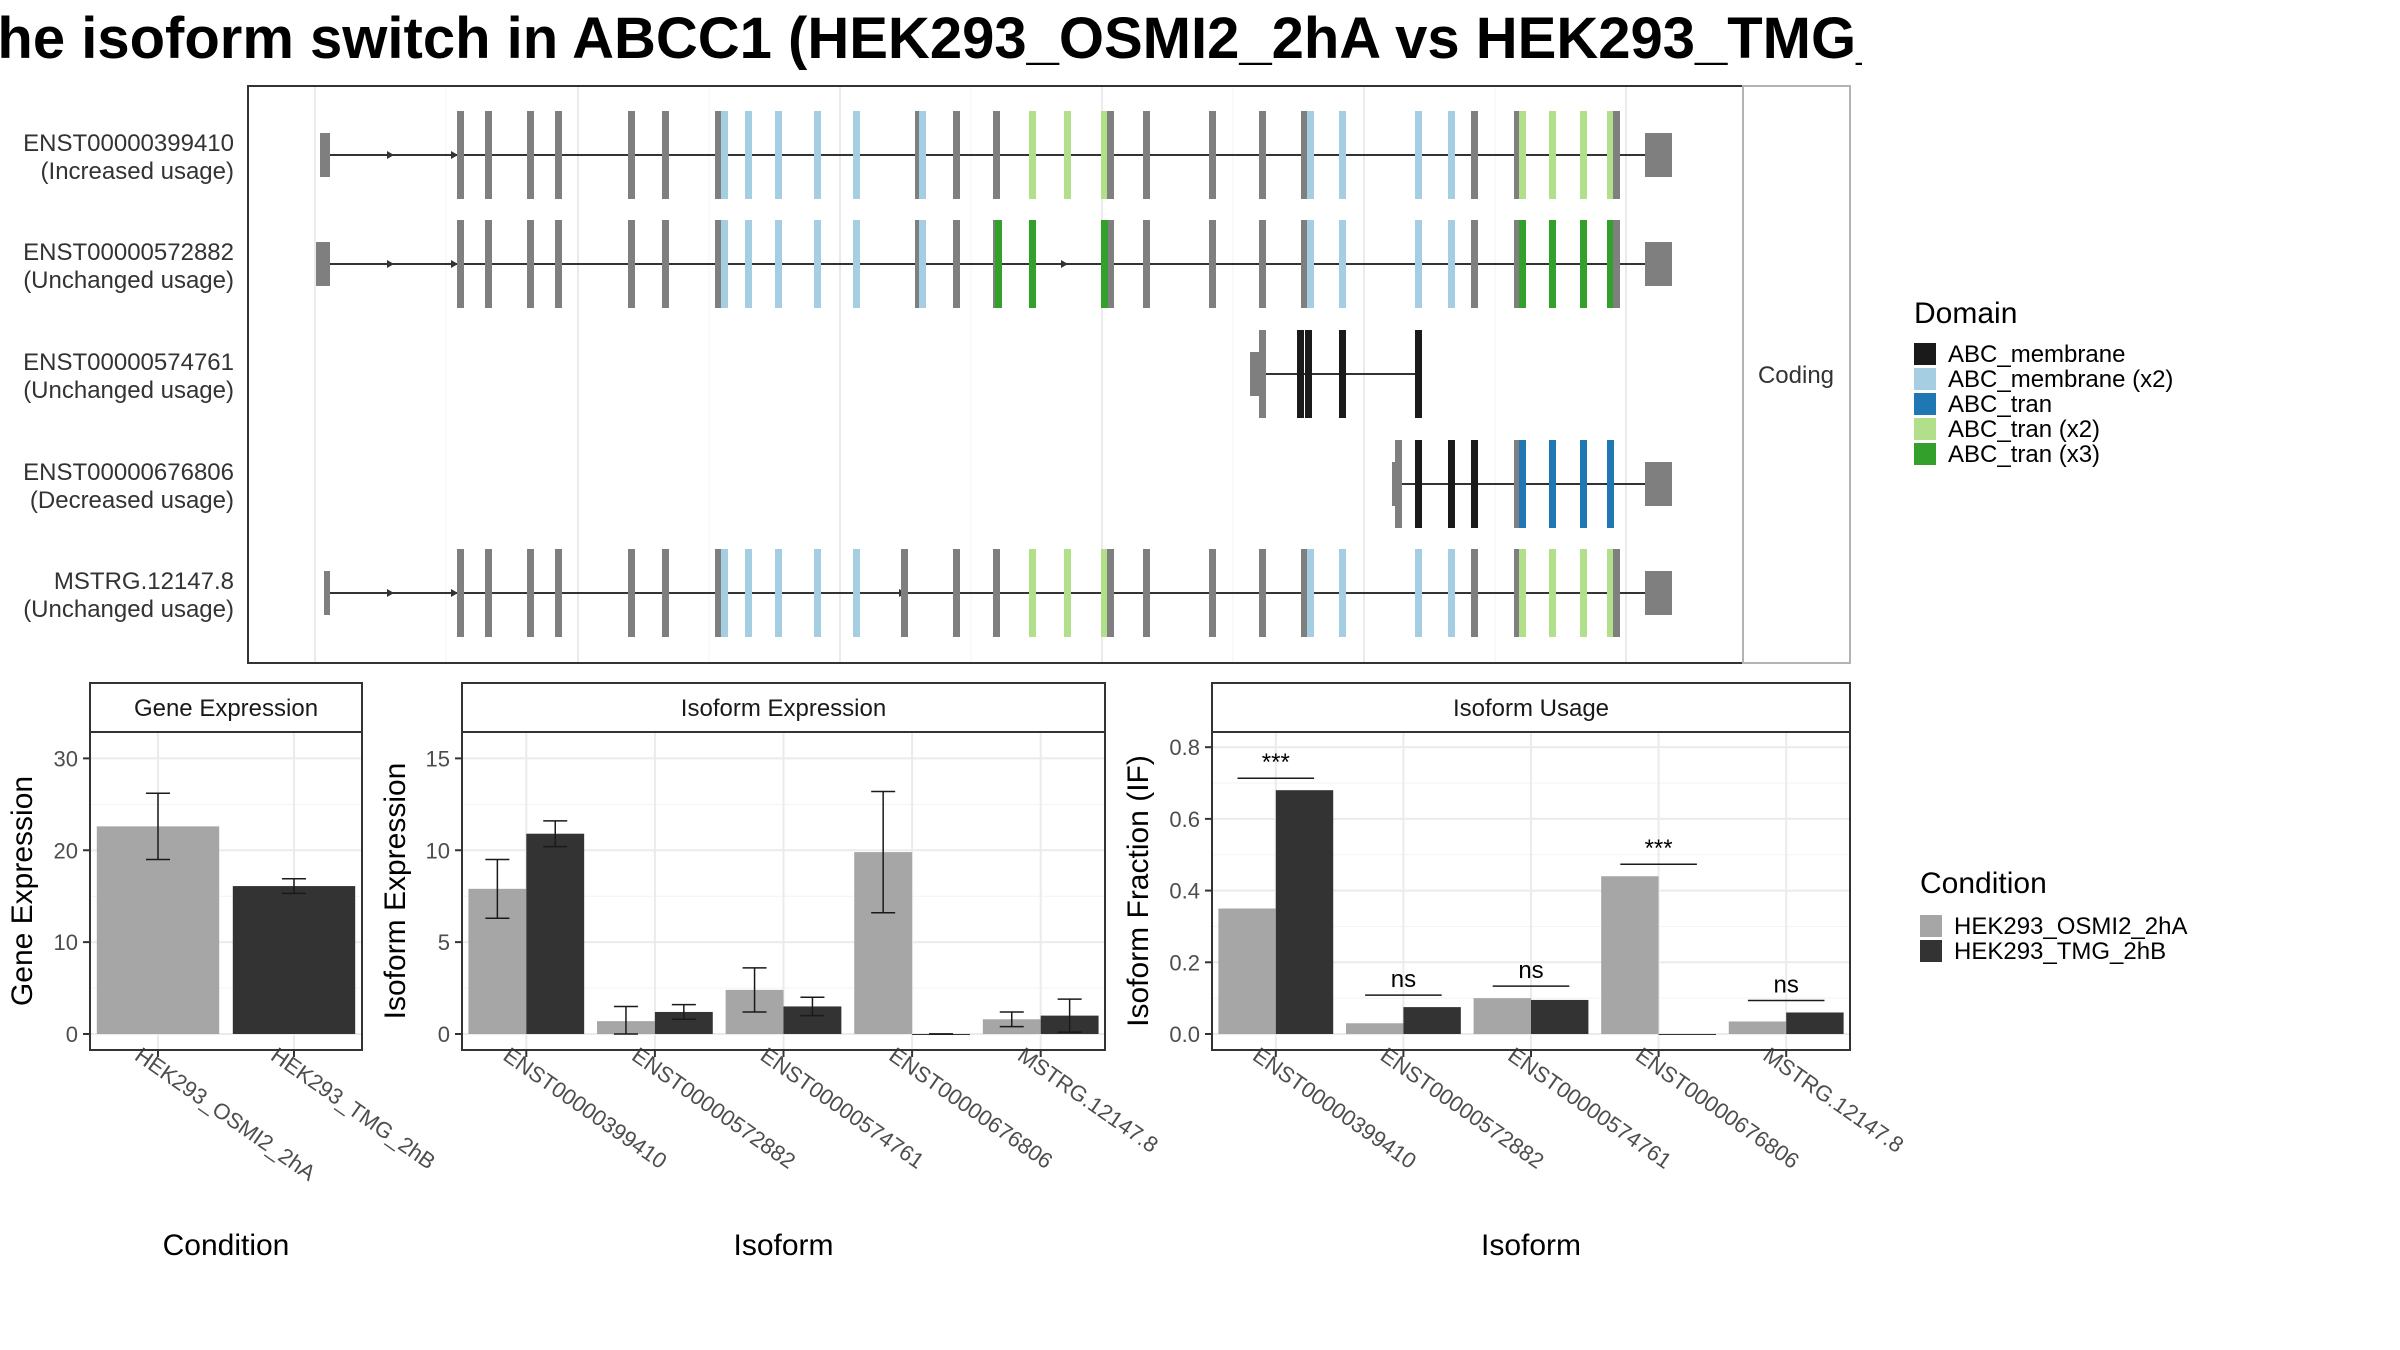 The image size is (2400, 1350). I want to click on condition-legend-label: HEK293_OSMI2_2hA, so click(2070, 926).